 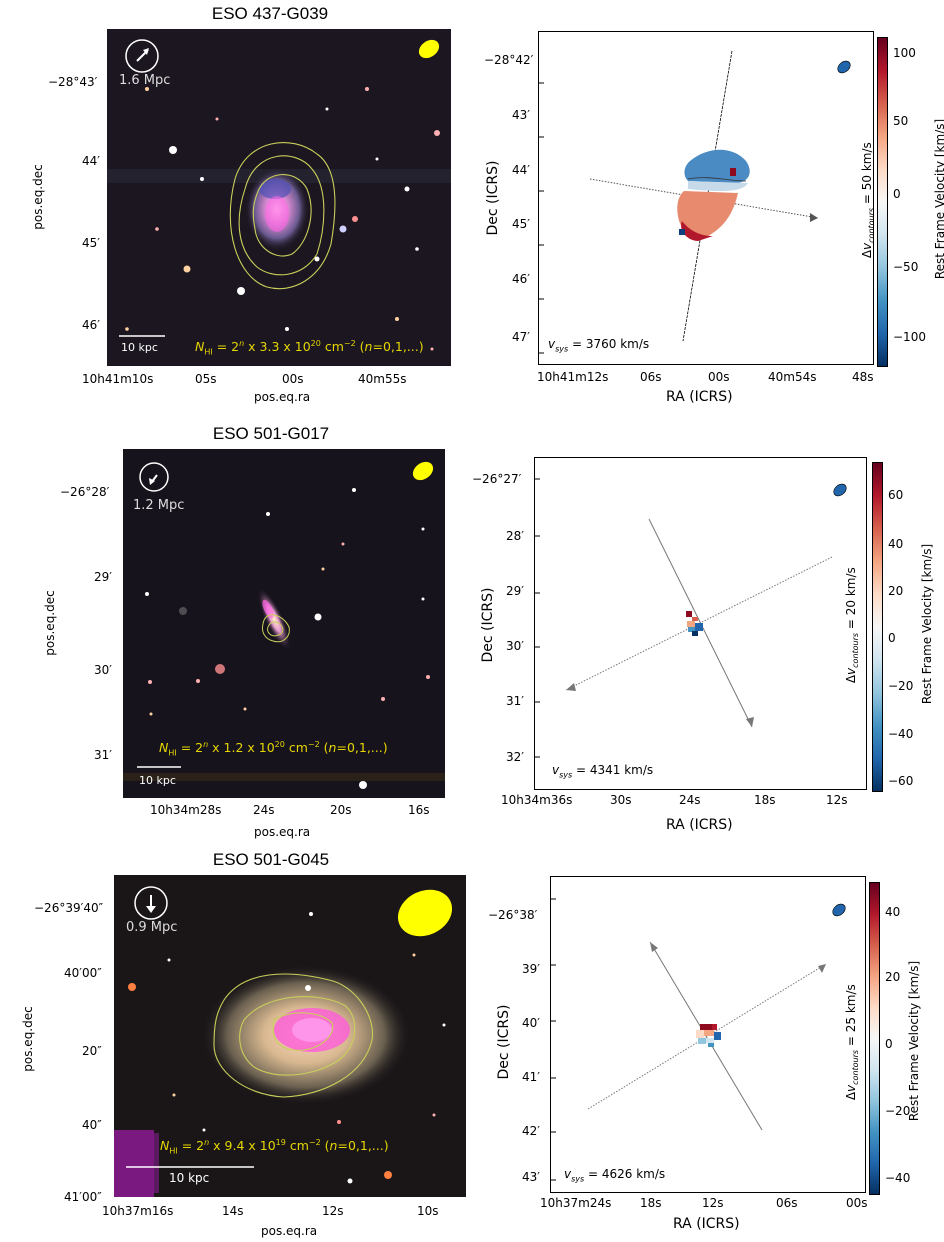 What do you see at coordinates (83, 973) in the screenshot?
I see `optical-ytick: 40′00″` at bounding box center [83, 973].